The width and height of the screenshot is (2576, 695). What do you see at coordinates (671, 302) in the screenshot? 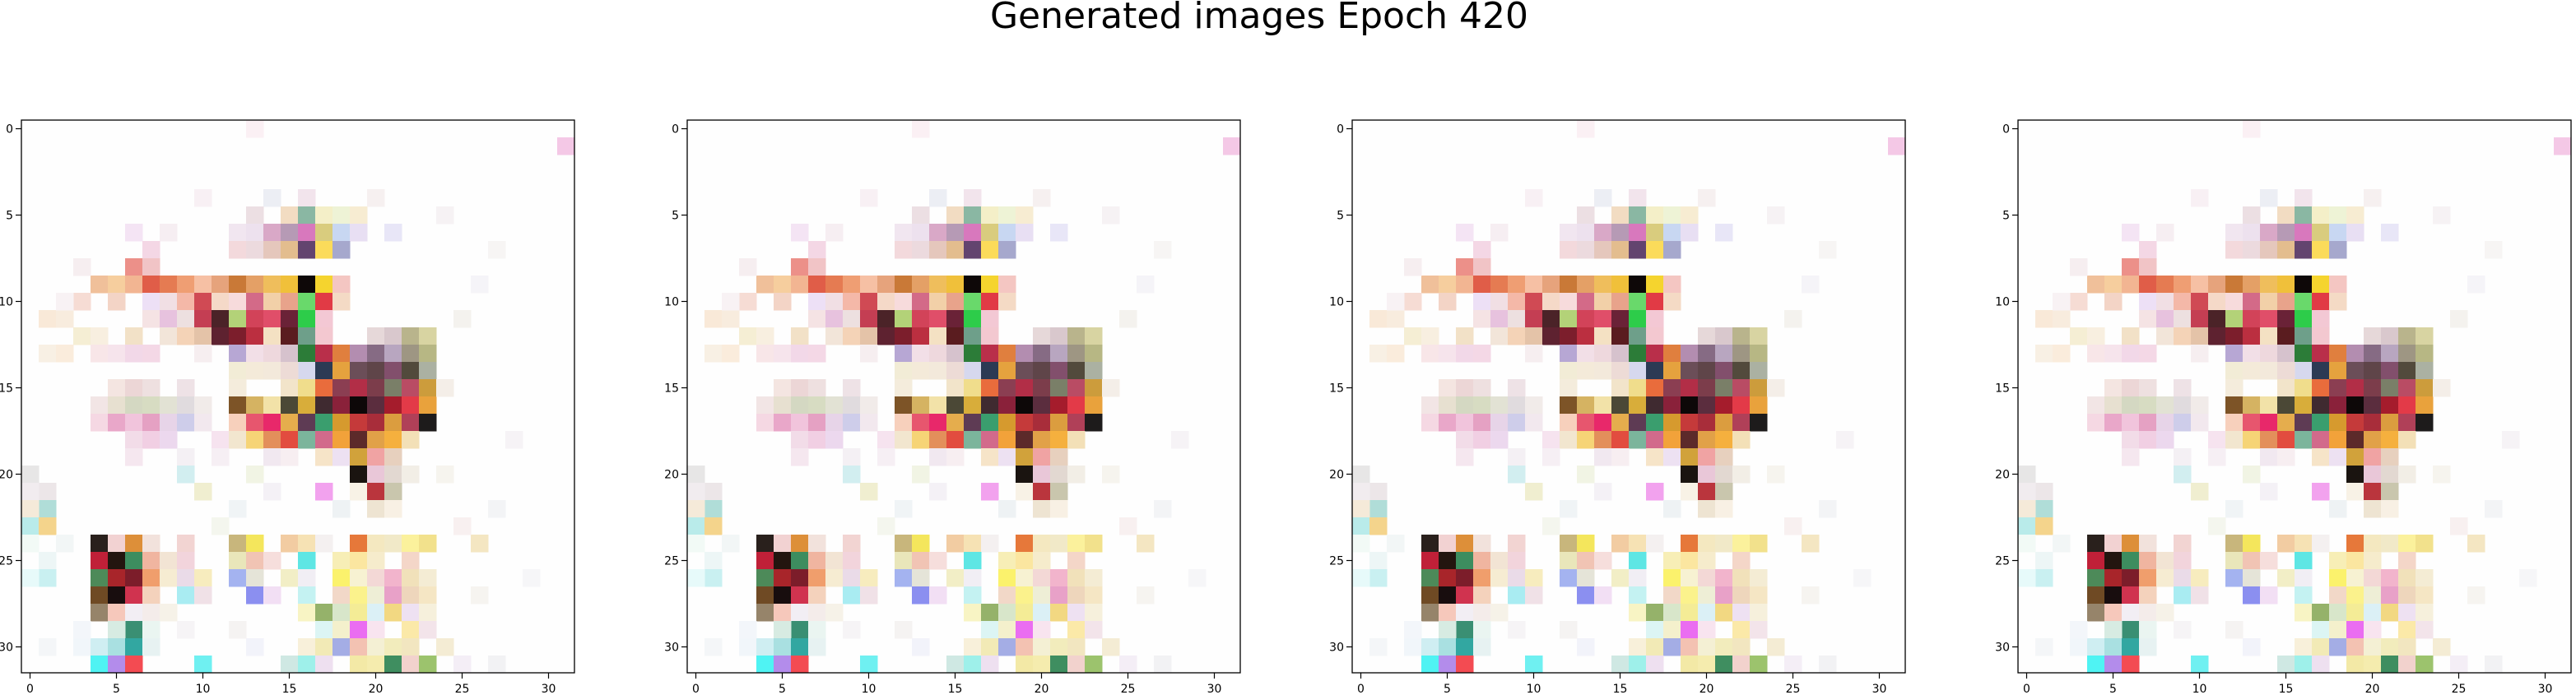
I see `panel-2-y-tick-label: 10` at bounding box center [671, 302].